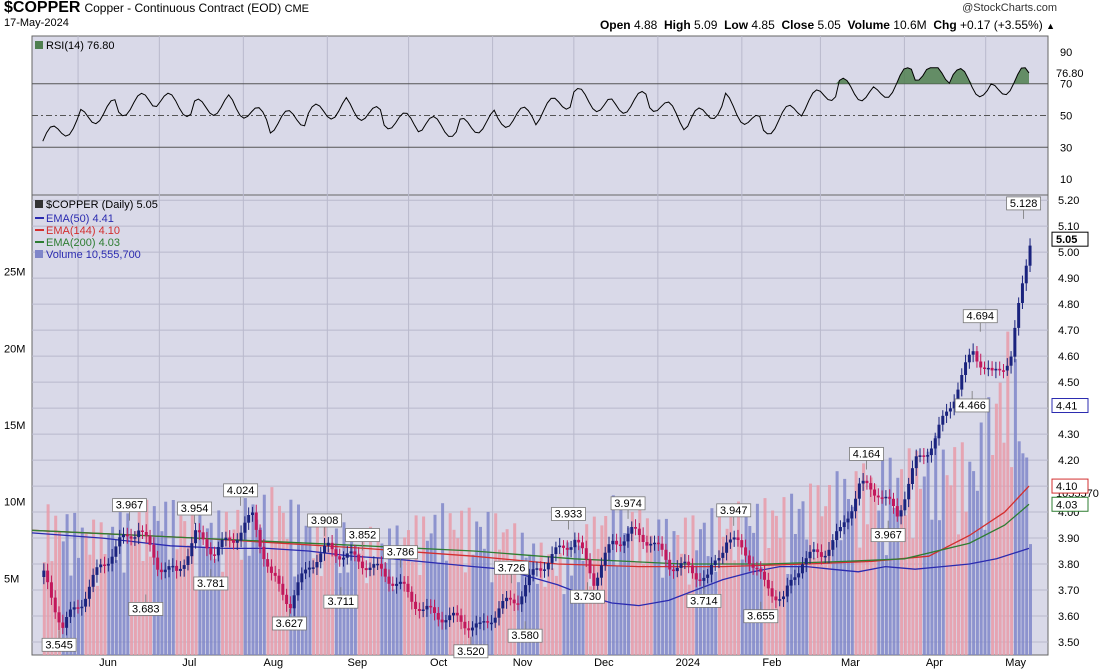 The width and height of the screenshot is (1109, 672). What do you see at coordinates (628, 504) in the screenshot?
I see `annotation-label: 3.974` at bounding box center [628, 504].